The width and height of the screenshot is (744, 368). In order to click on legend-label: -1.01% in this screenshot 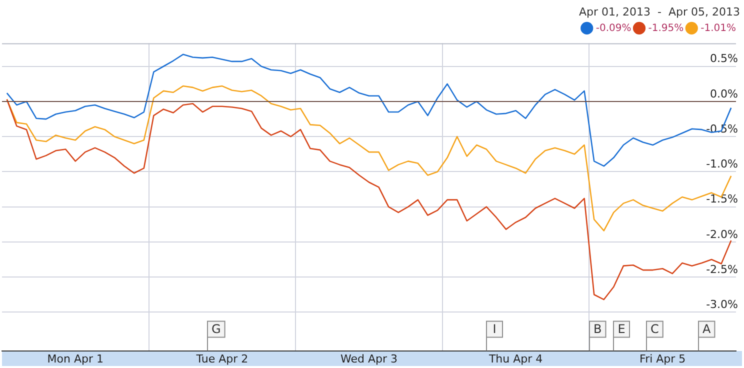, I will do `click(718, 28)`.